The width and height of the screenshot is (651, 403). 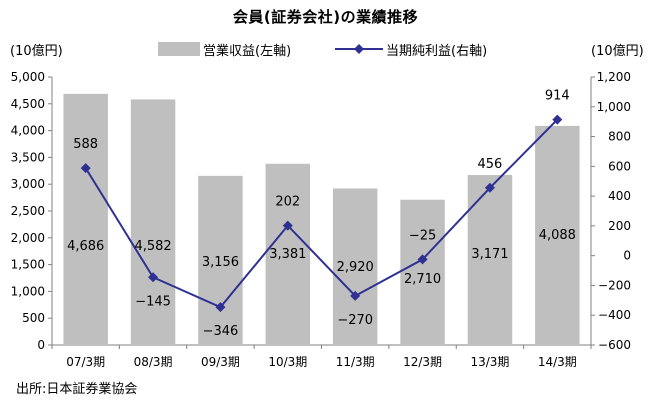 What do you see at coordinates (619, 196) in the screenshot?
I see `right-tick-label: 400` at bounding box center [619, 196].